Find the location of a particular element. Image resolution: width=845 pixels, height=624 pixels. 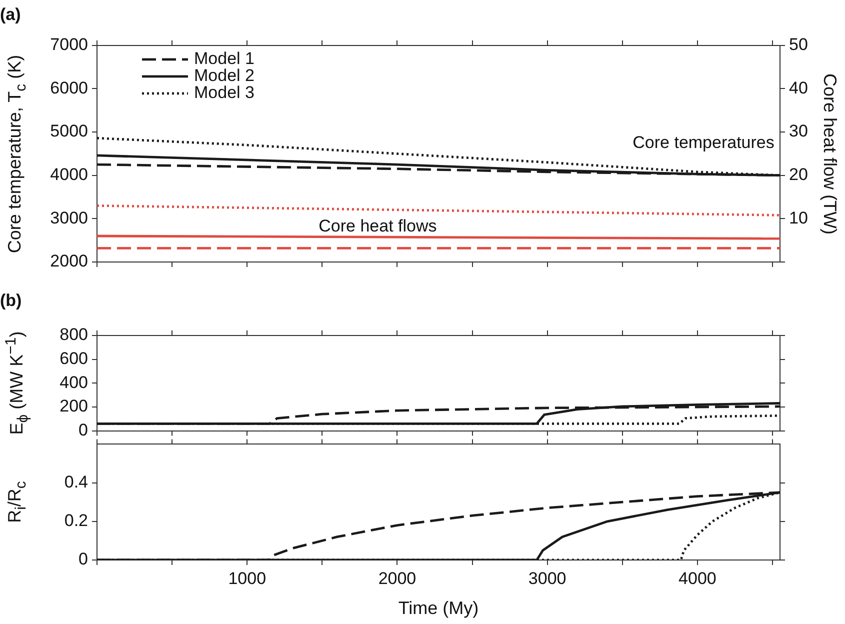

annotation: Core heat flows is located at coordinates (377, 226).